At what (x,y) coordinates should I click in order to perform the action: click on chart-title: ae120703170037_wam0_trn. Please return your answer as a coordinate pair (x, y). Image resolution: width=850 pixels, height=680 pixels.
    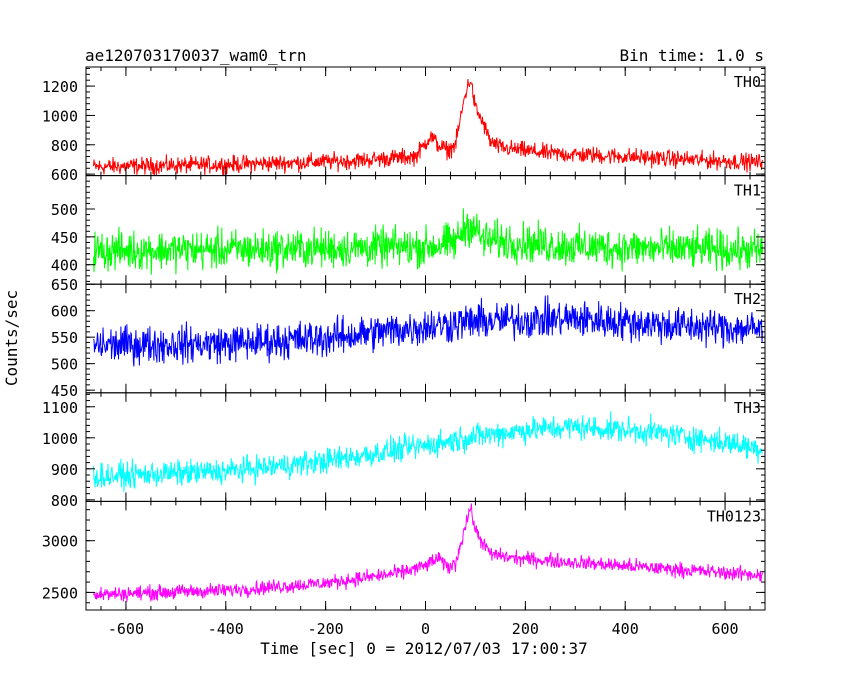
    Looking at the image, I should click on (196, 55).